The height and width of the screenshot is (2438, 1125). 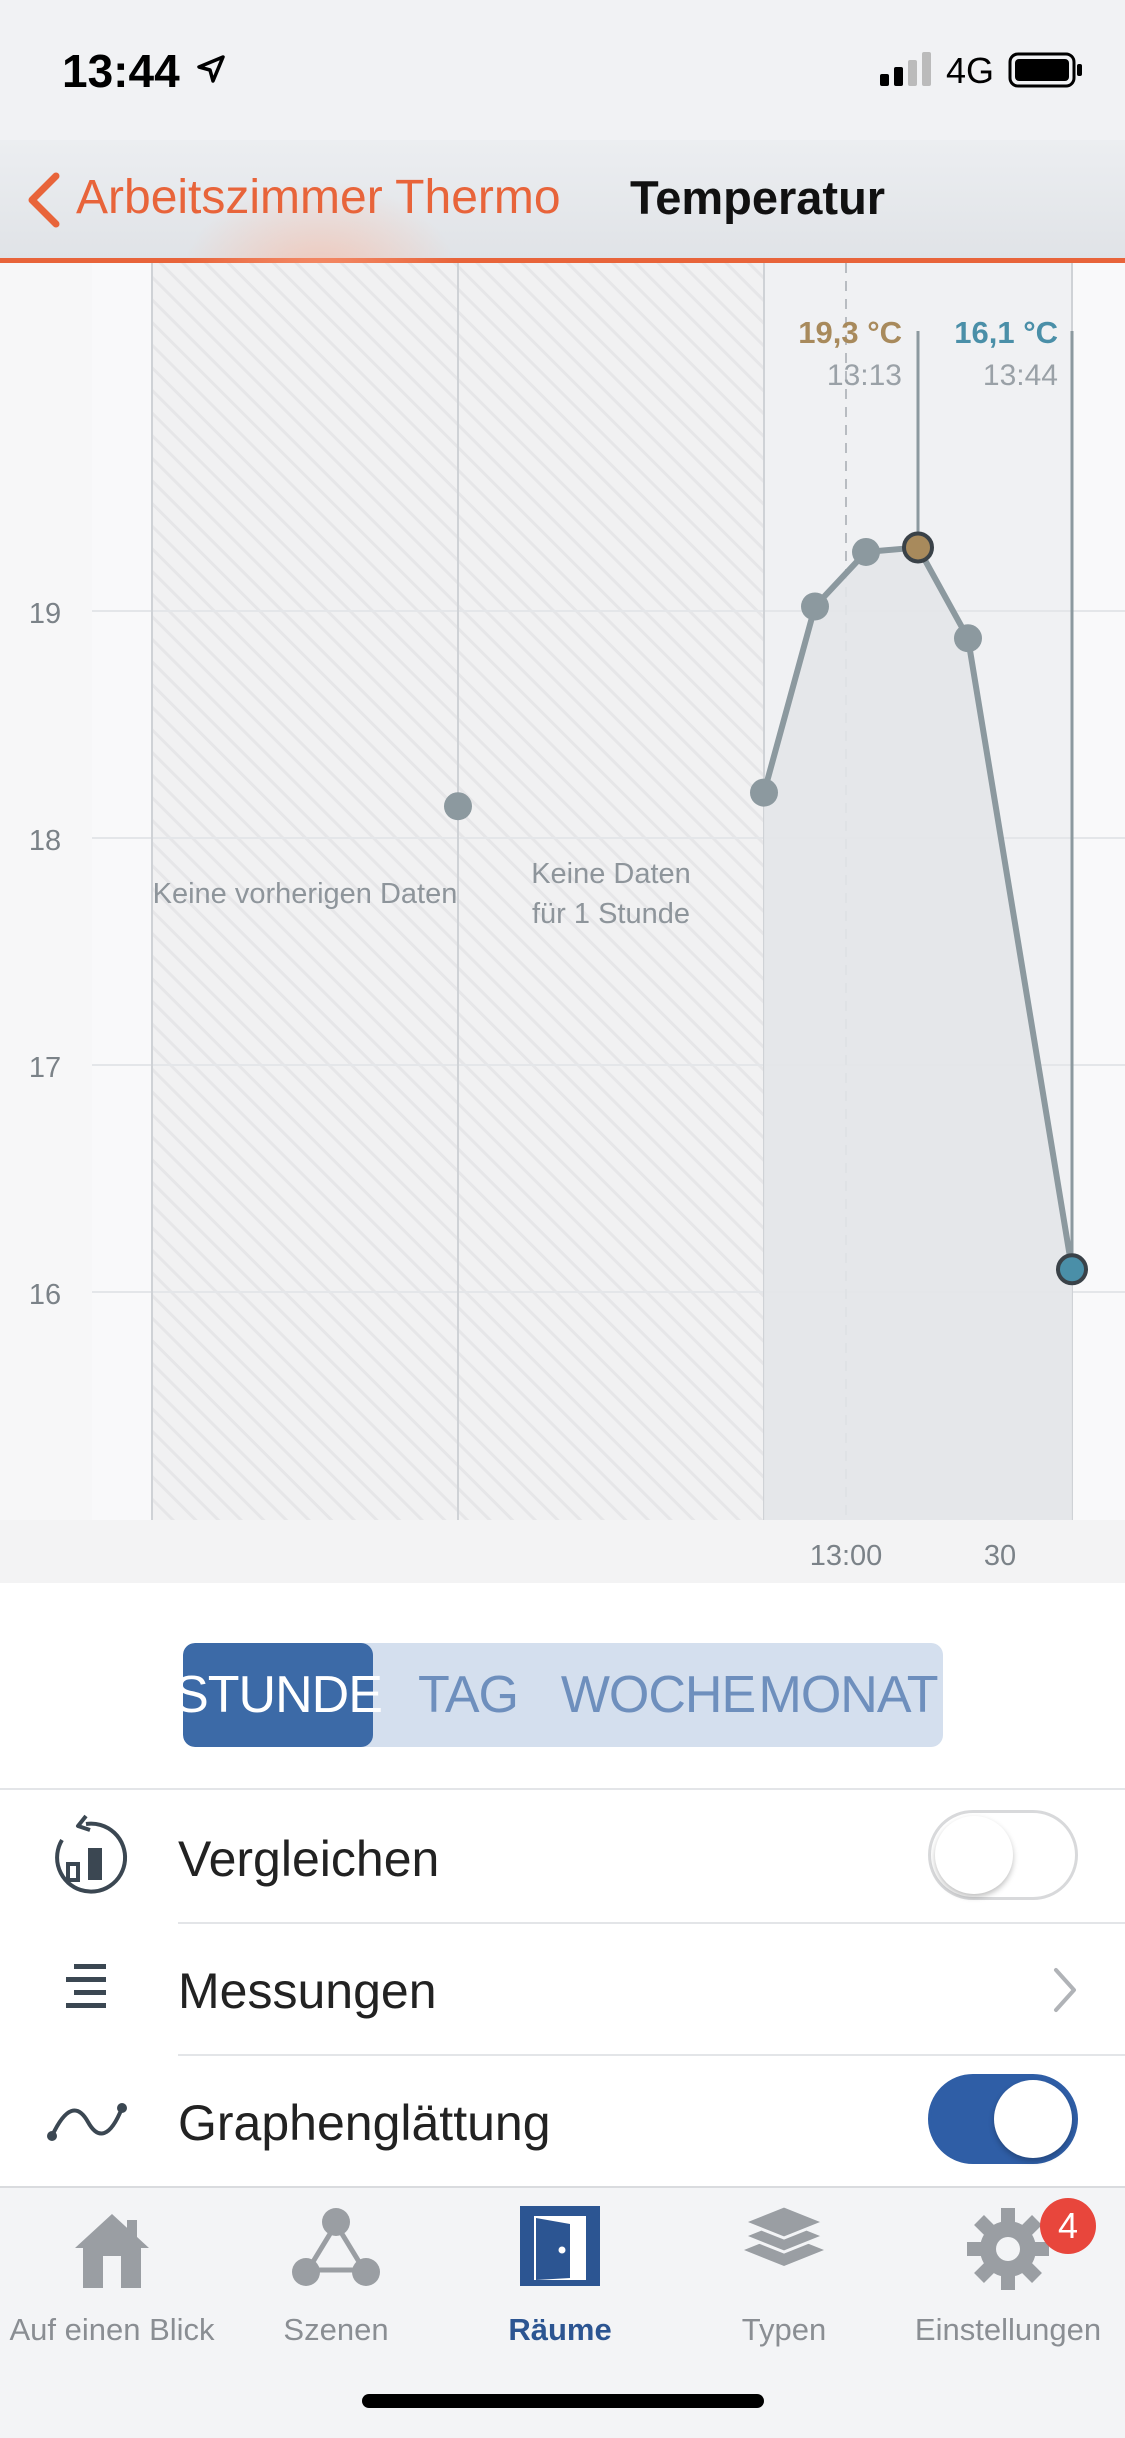 I want to click on door-icon, so click(x=560, y=2246).